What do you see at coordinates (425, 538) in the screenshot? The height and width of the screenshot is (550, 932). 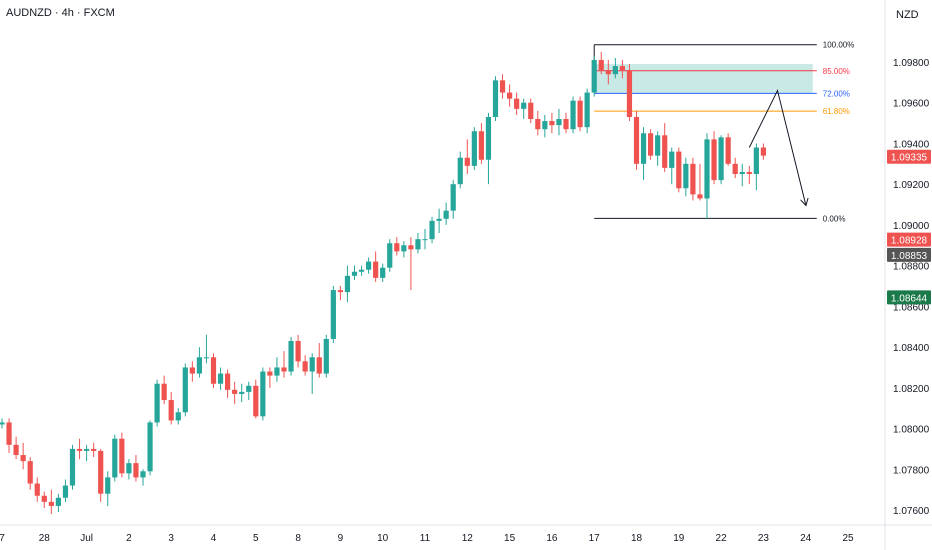 I see `x-tick-label: 11` at bounding box center [425, 538].